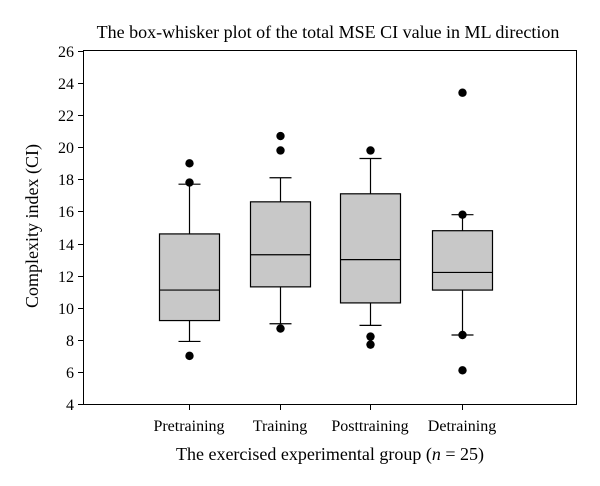 This screenshot has height=486, width=600. What do you see at coordinates (32, 226) in the screenshot?
I see `y-axis-label: Complexity index (CI)` at bounding box center [32, 226].